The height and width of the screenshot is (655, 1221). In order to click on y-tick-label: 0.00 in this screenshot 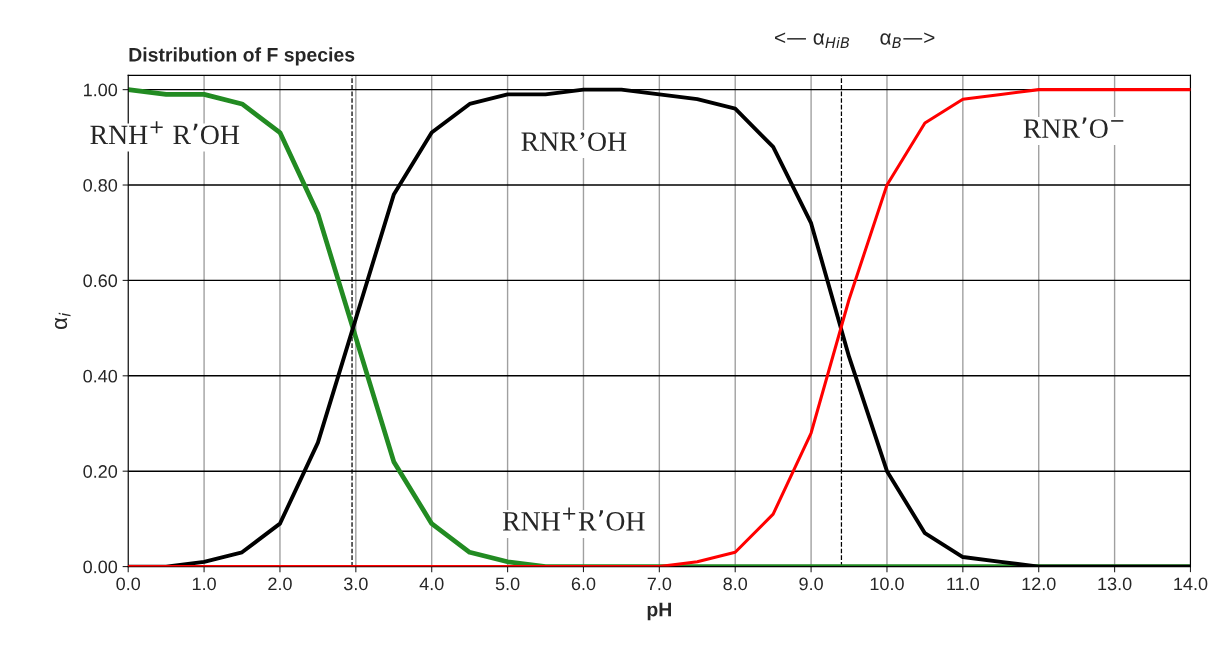, I will do `click(100, 567)`.